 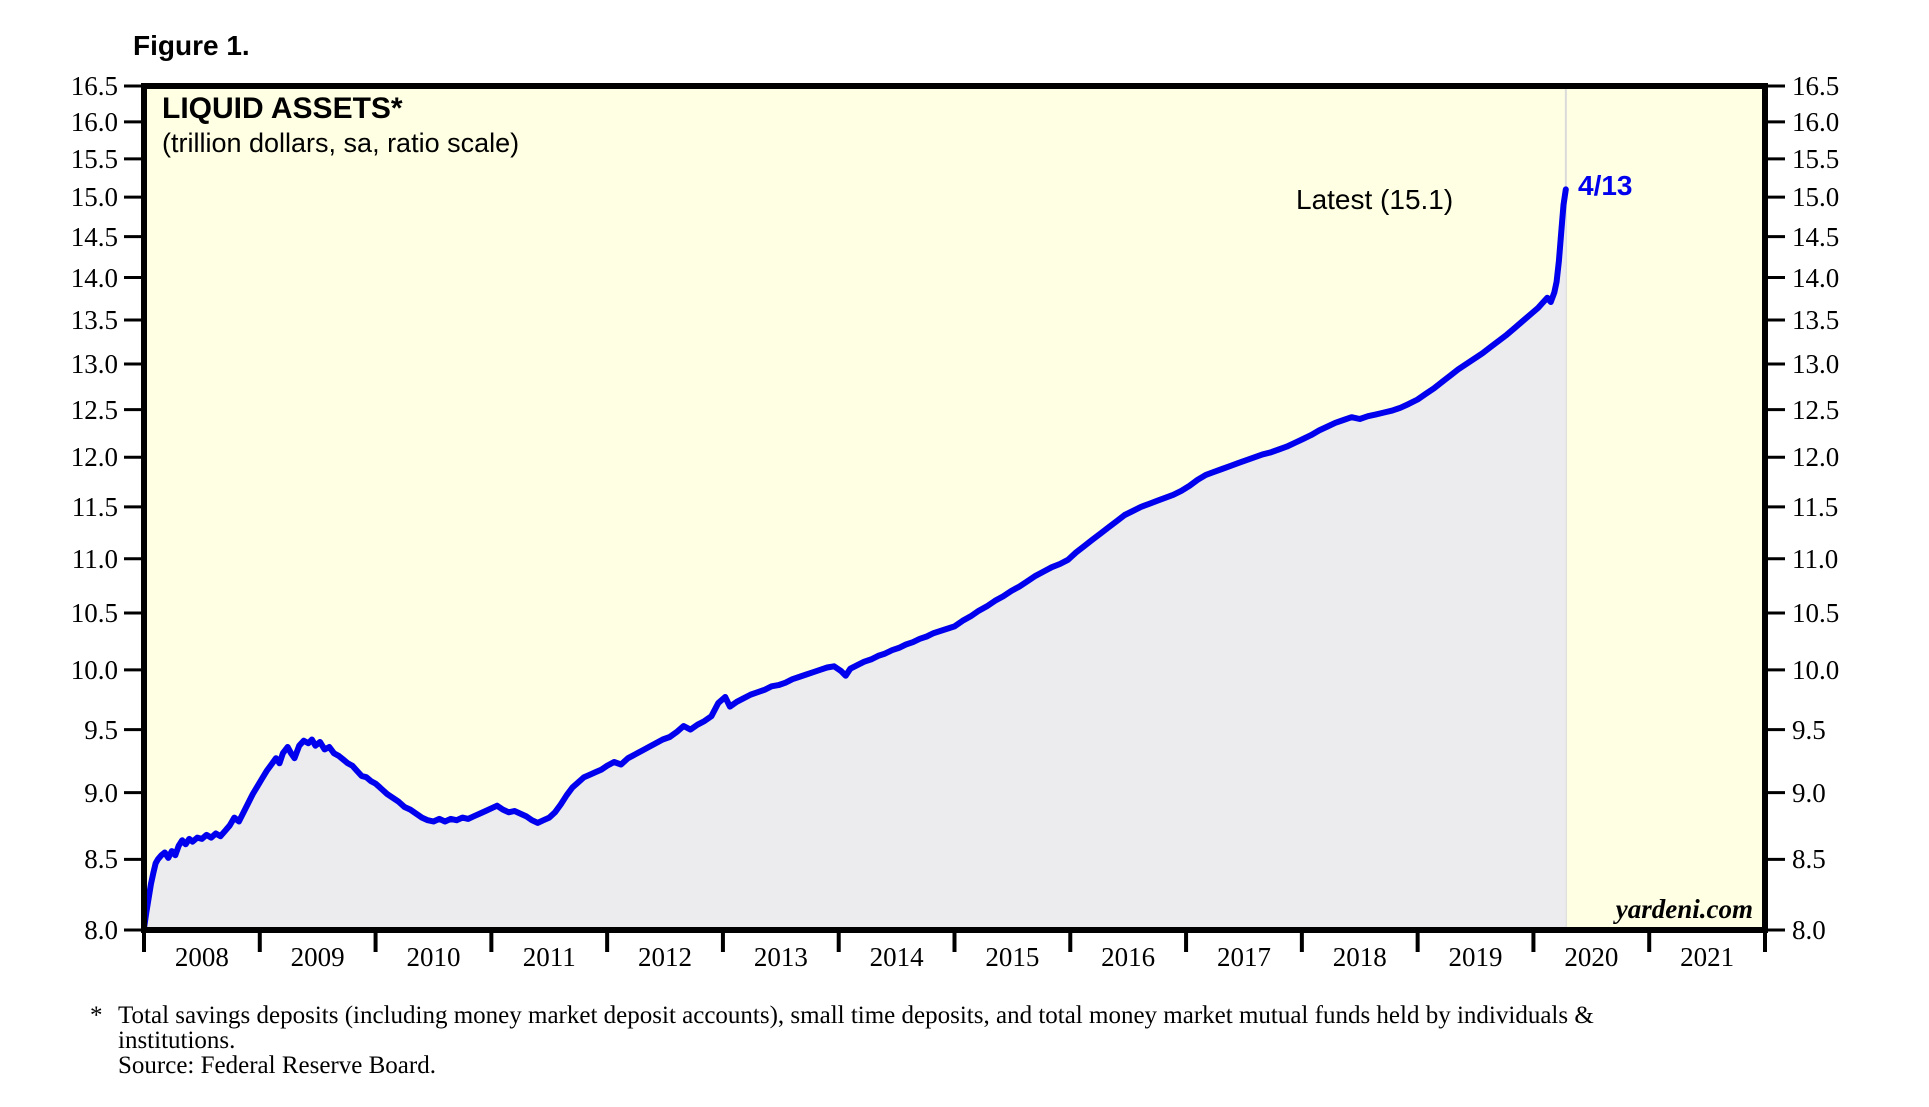 I want to click on footnote-marker: *, so click(x=96, y=1015).